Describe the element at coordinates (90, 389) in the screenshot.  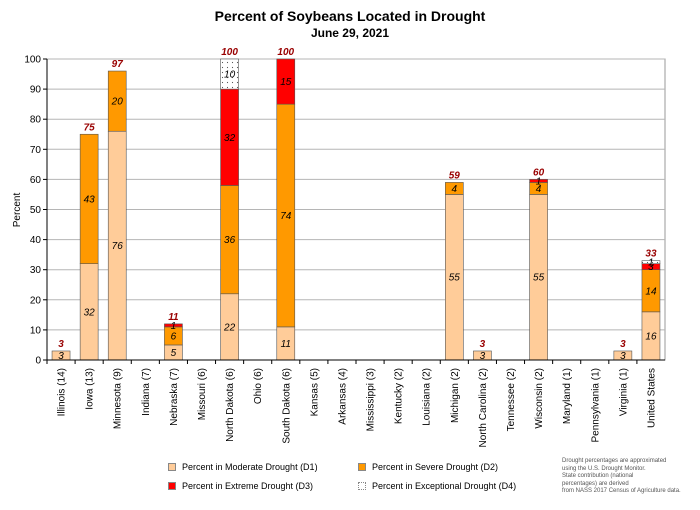
I see `x-tick-label-1: Iowa (13)` at that location.